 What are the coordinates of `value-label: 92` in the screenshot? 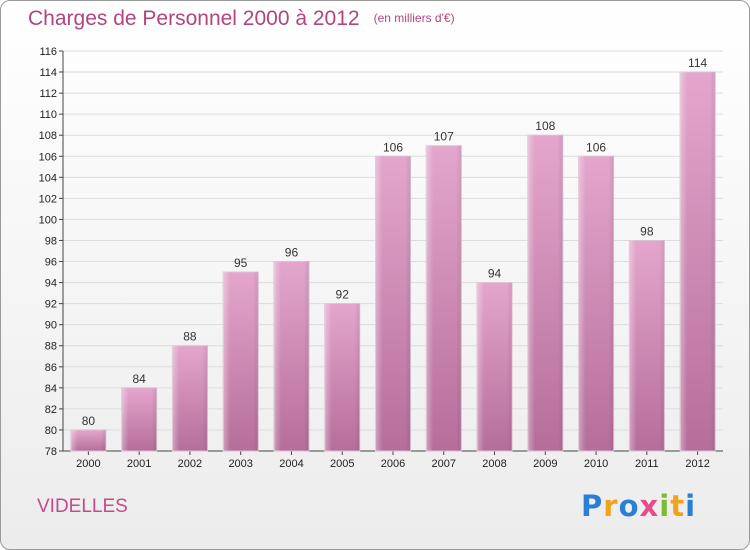 It's located at (343, 295).